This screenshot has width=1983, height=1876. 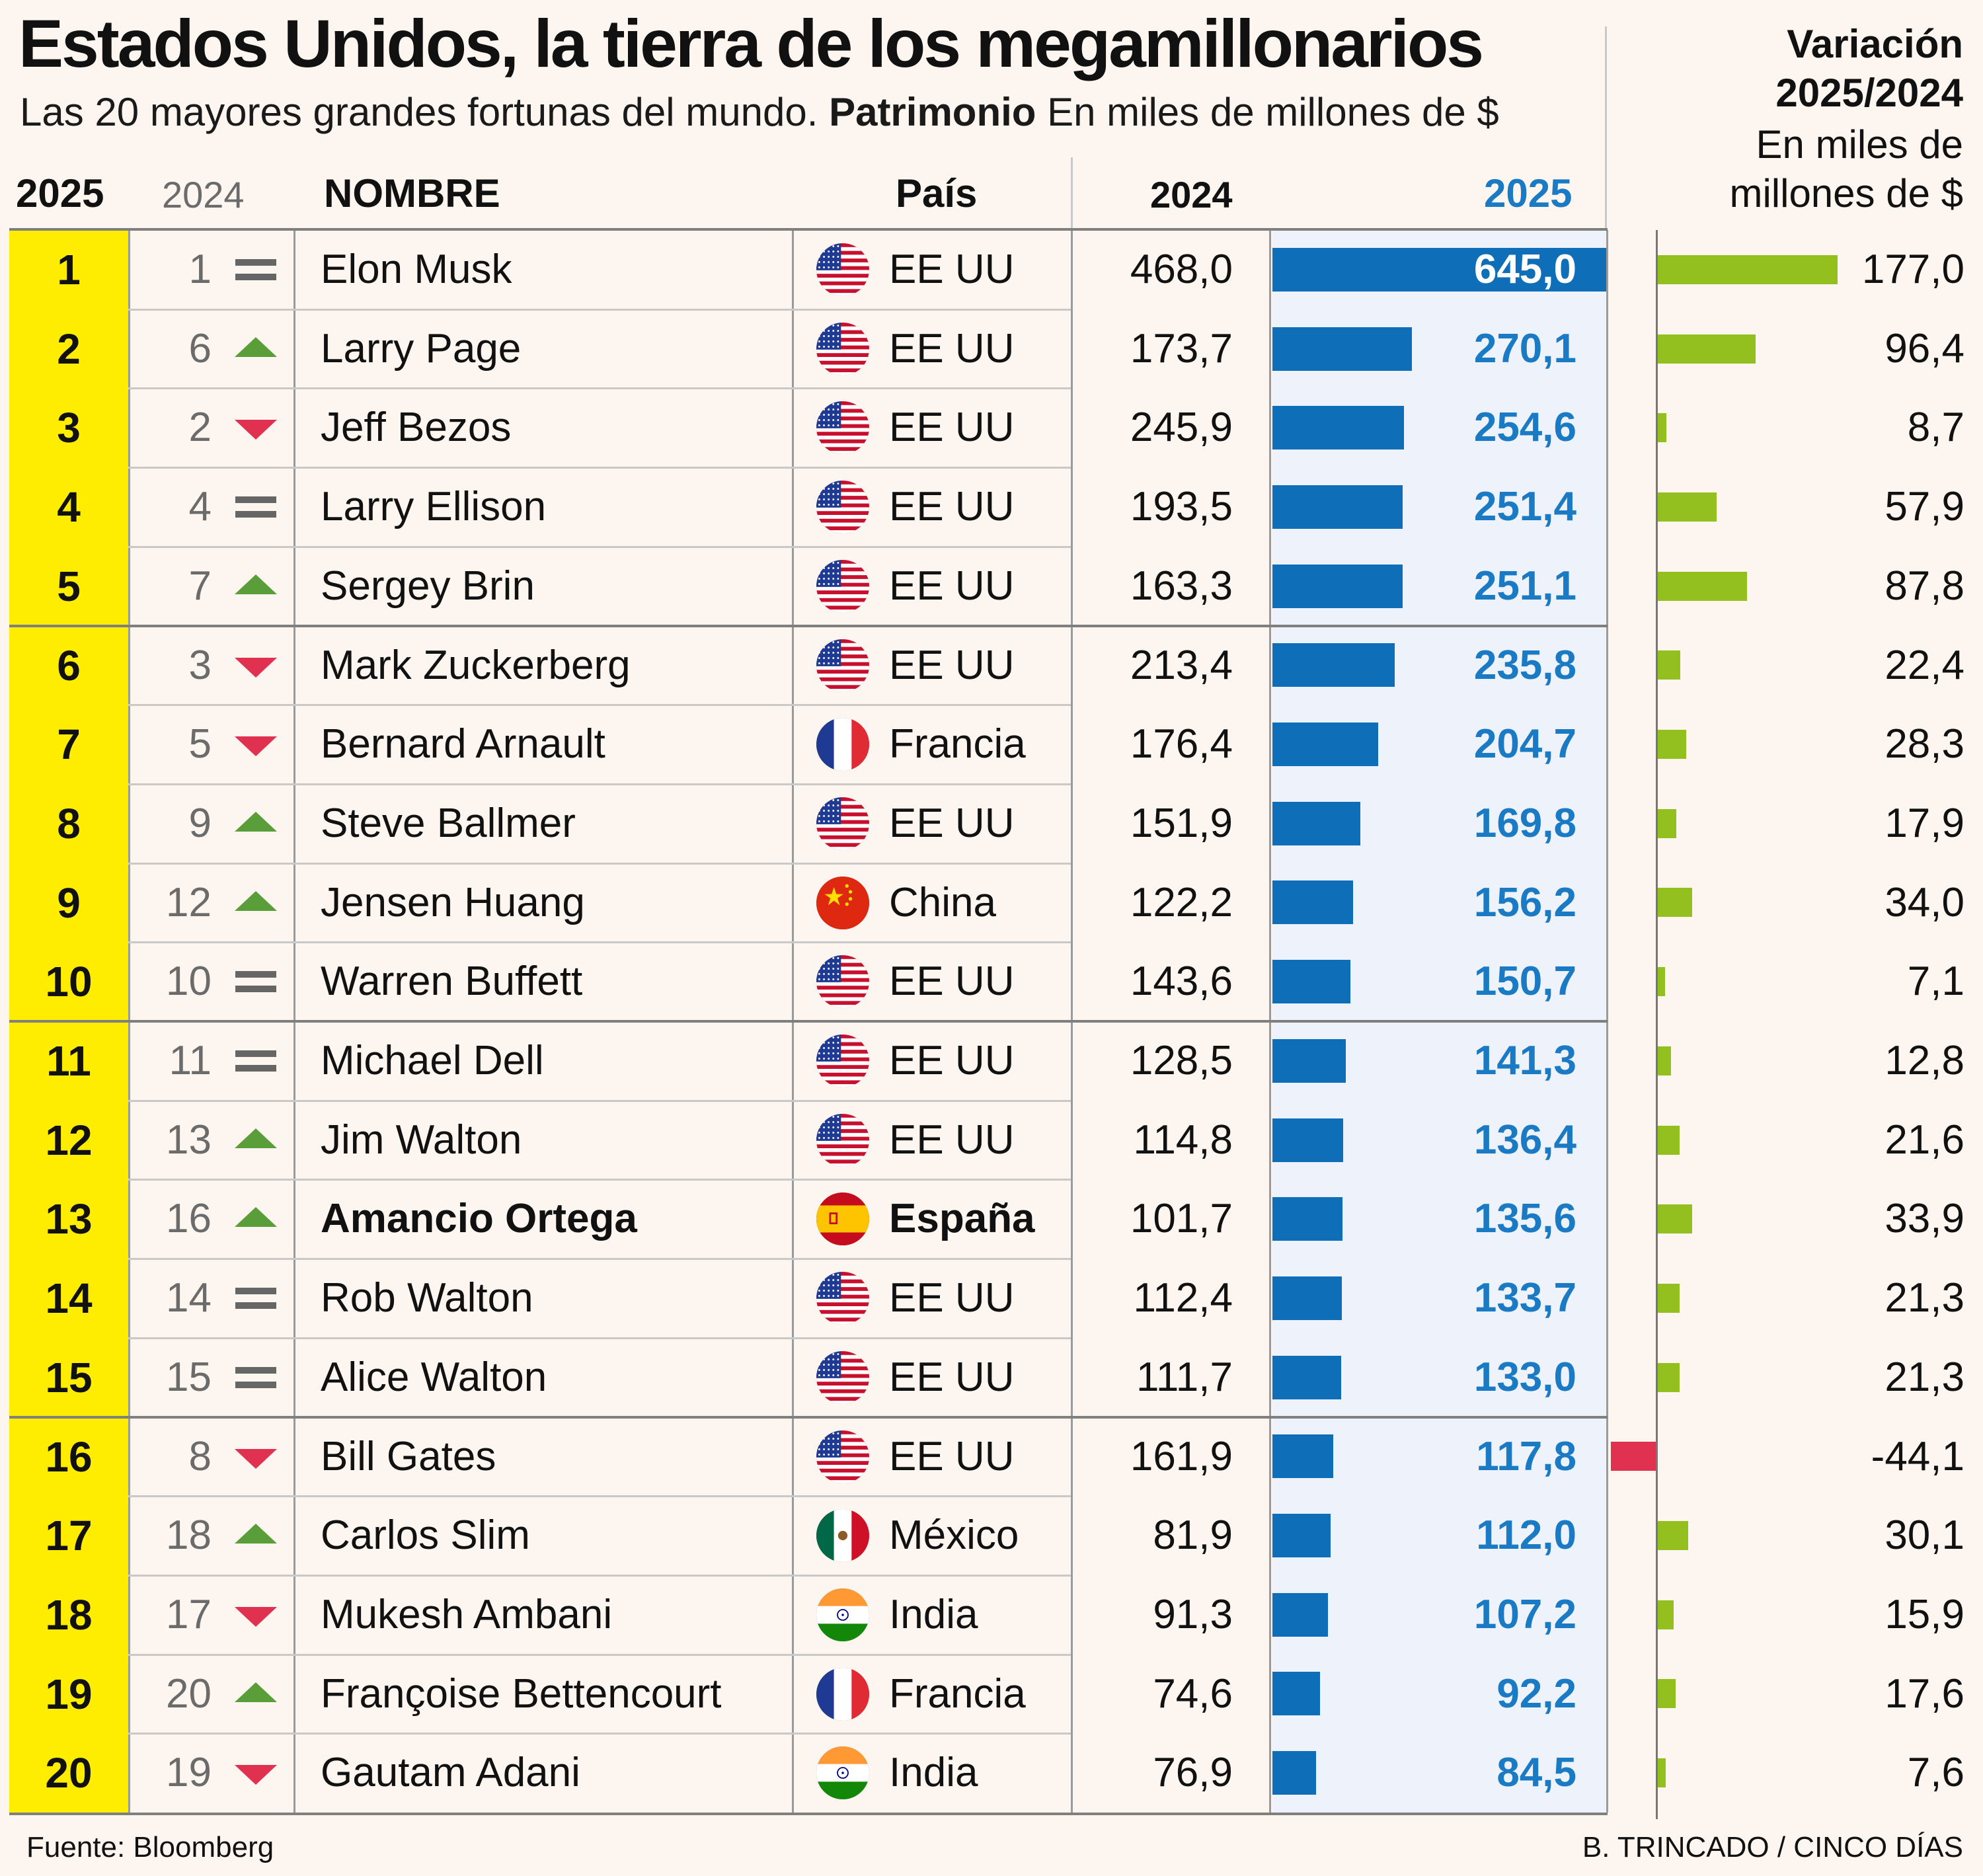 I want to click on value-2024: 213,4, so click(x=1181, y=665).